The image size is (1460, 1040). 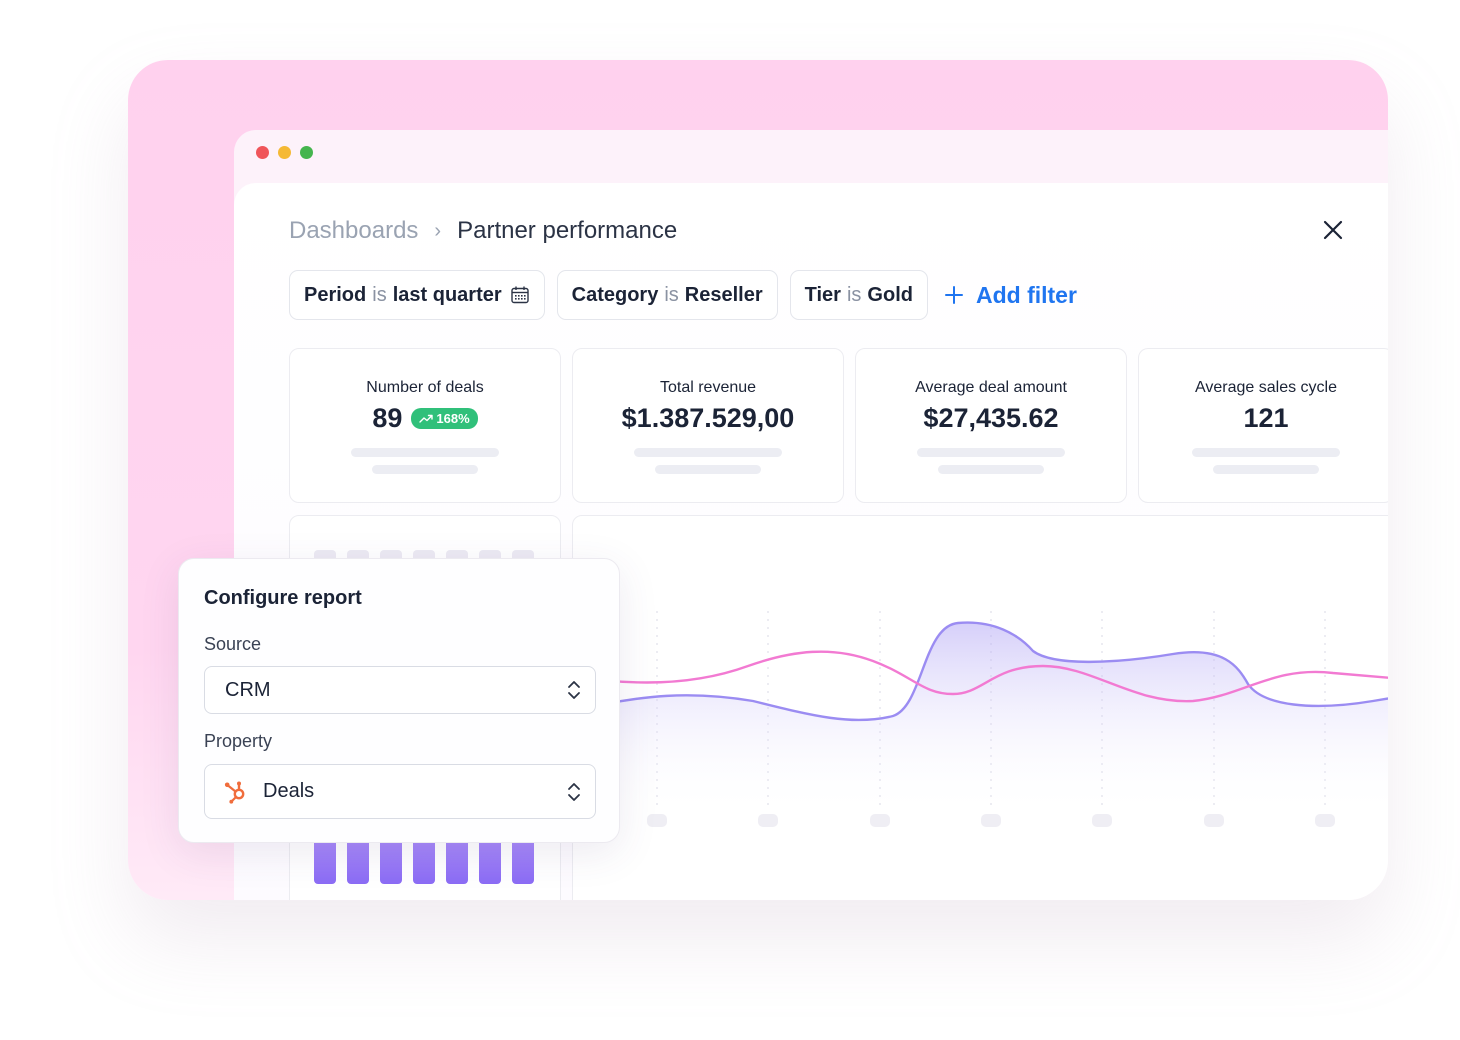 I want to click on kpi-card-sales-cycle: Average sales cycle 121, so click(x=1263, y=425).